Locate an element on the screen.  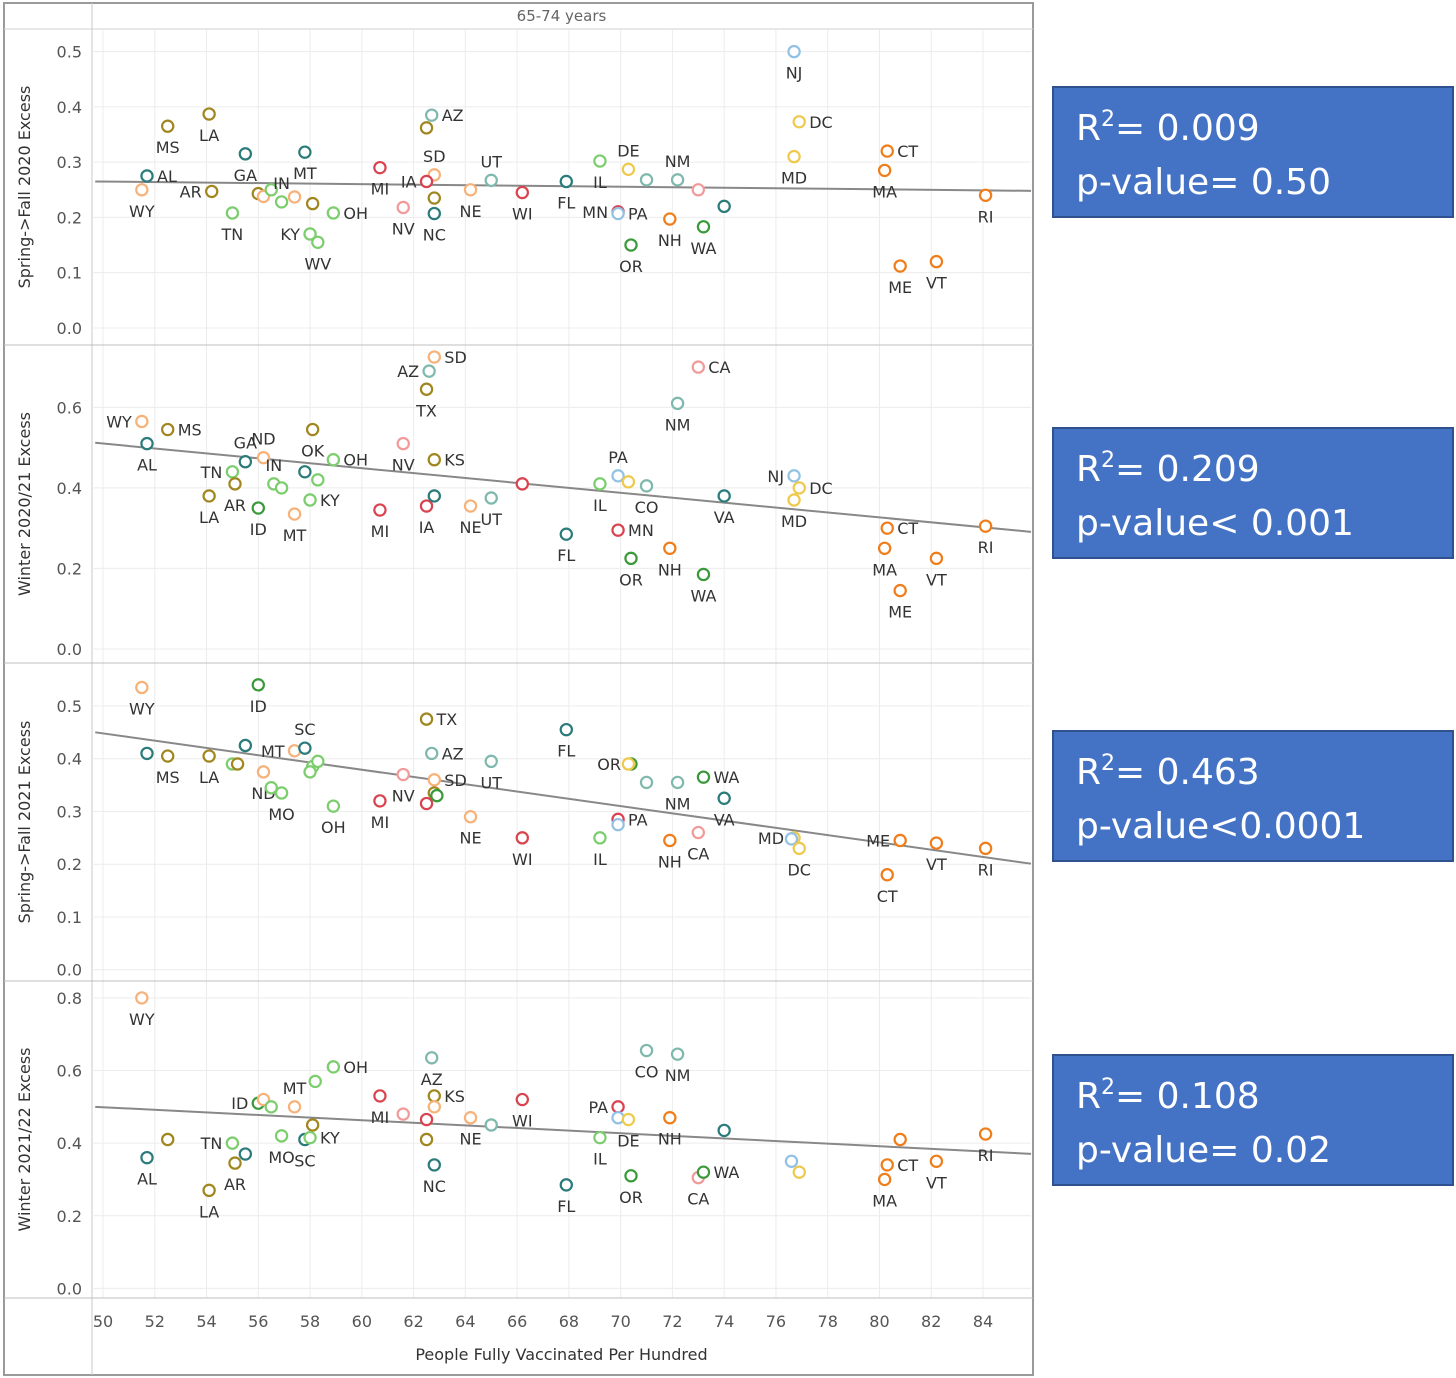
r-squared-text: R2= 0.463 is located at coordinates (1168, 772).